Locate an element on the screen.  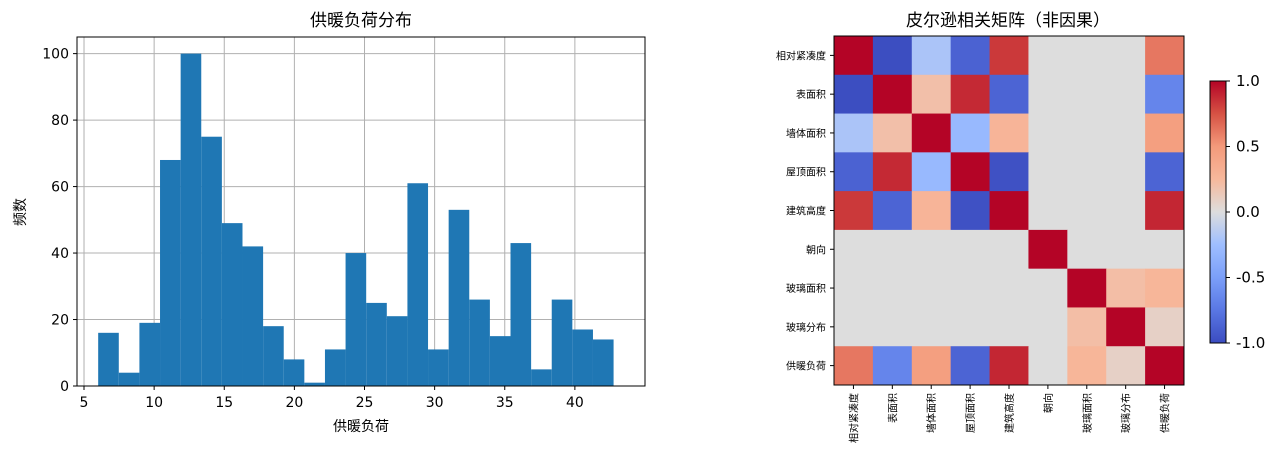
heatmap-x-tick-label: 墙体面积 is located at coordinates (931, 413).